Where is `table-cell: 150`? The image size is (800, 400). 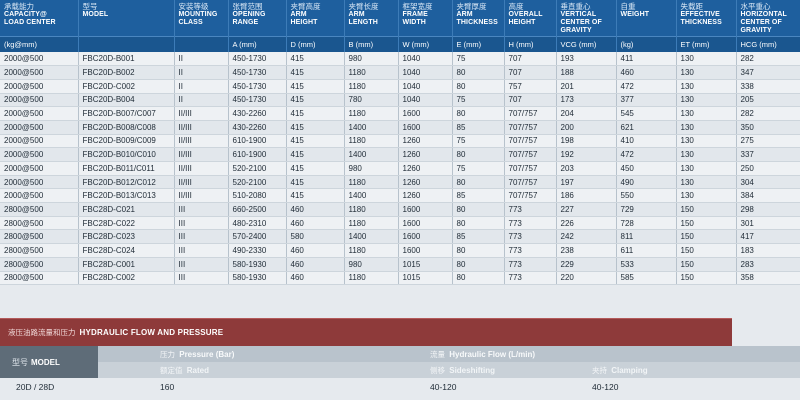 table-cell: 150 is located at coordinates (706, 223).